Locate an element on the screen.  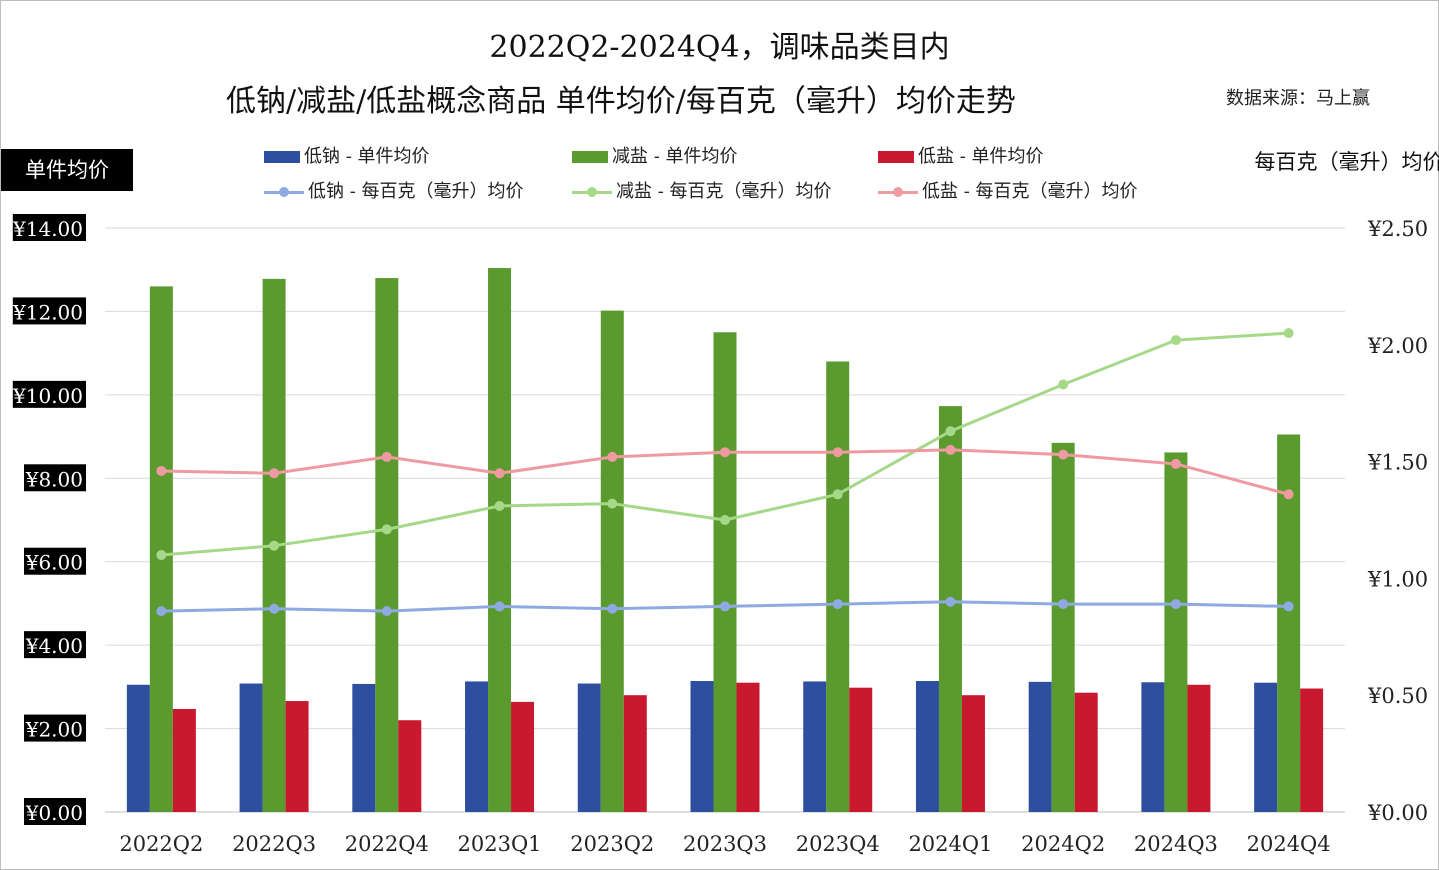
legend-item-line-low-sodium: 低钠 - 每百克（毫升）均价 is located at coordinates (394, 190).